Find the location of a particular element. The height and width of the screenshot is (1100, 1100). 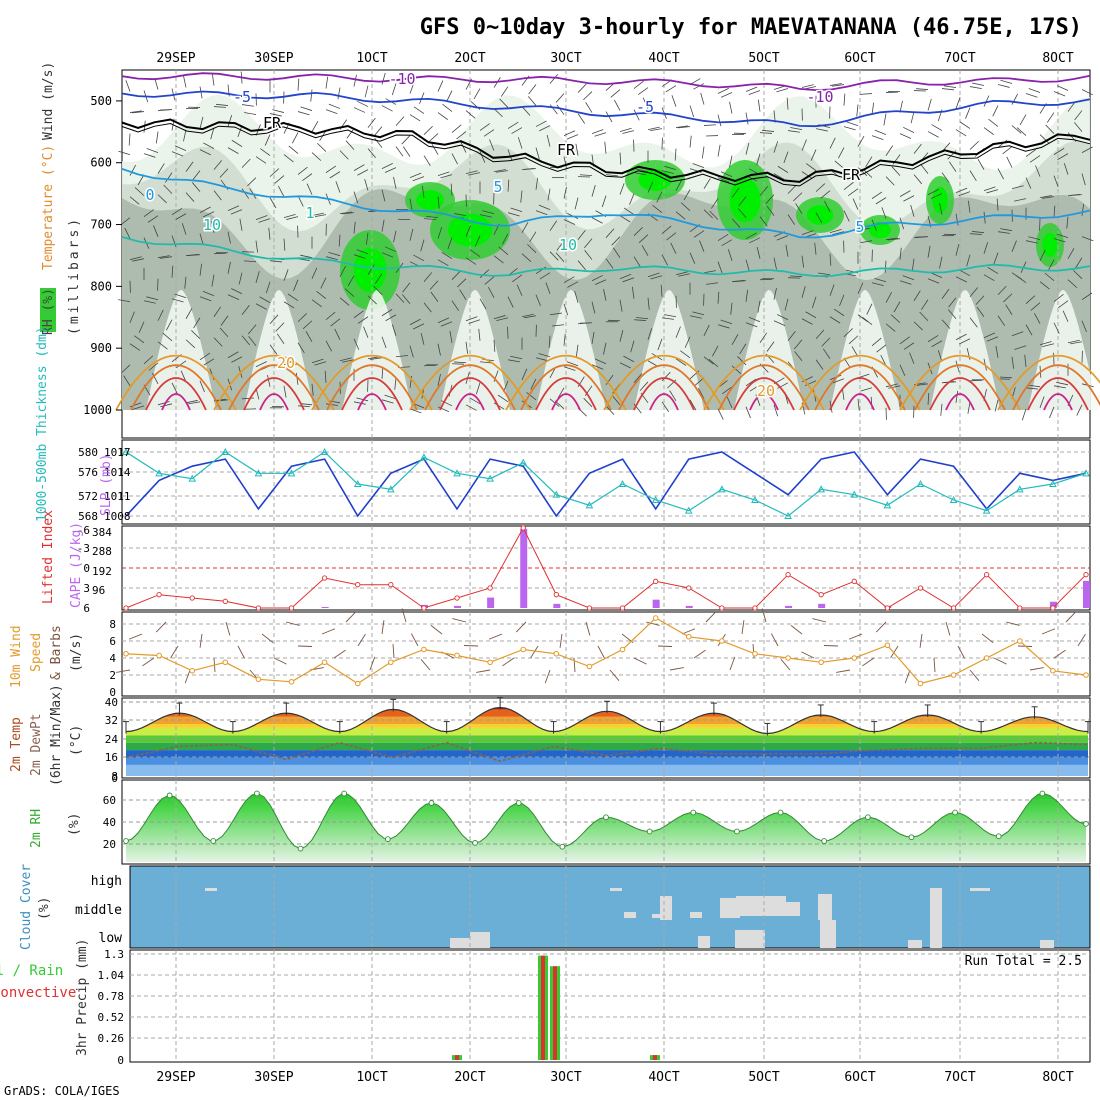

rh-y-axis: 60 40 20 is located at coordinates (109, 822).